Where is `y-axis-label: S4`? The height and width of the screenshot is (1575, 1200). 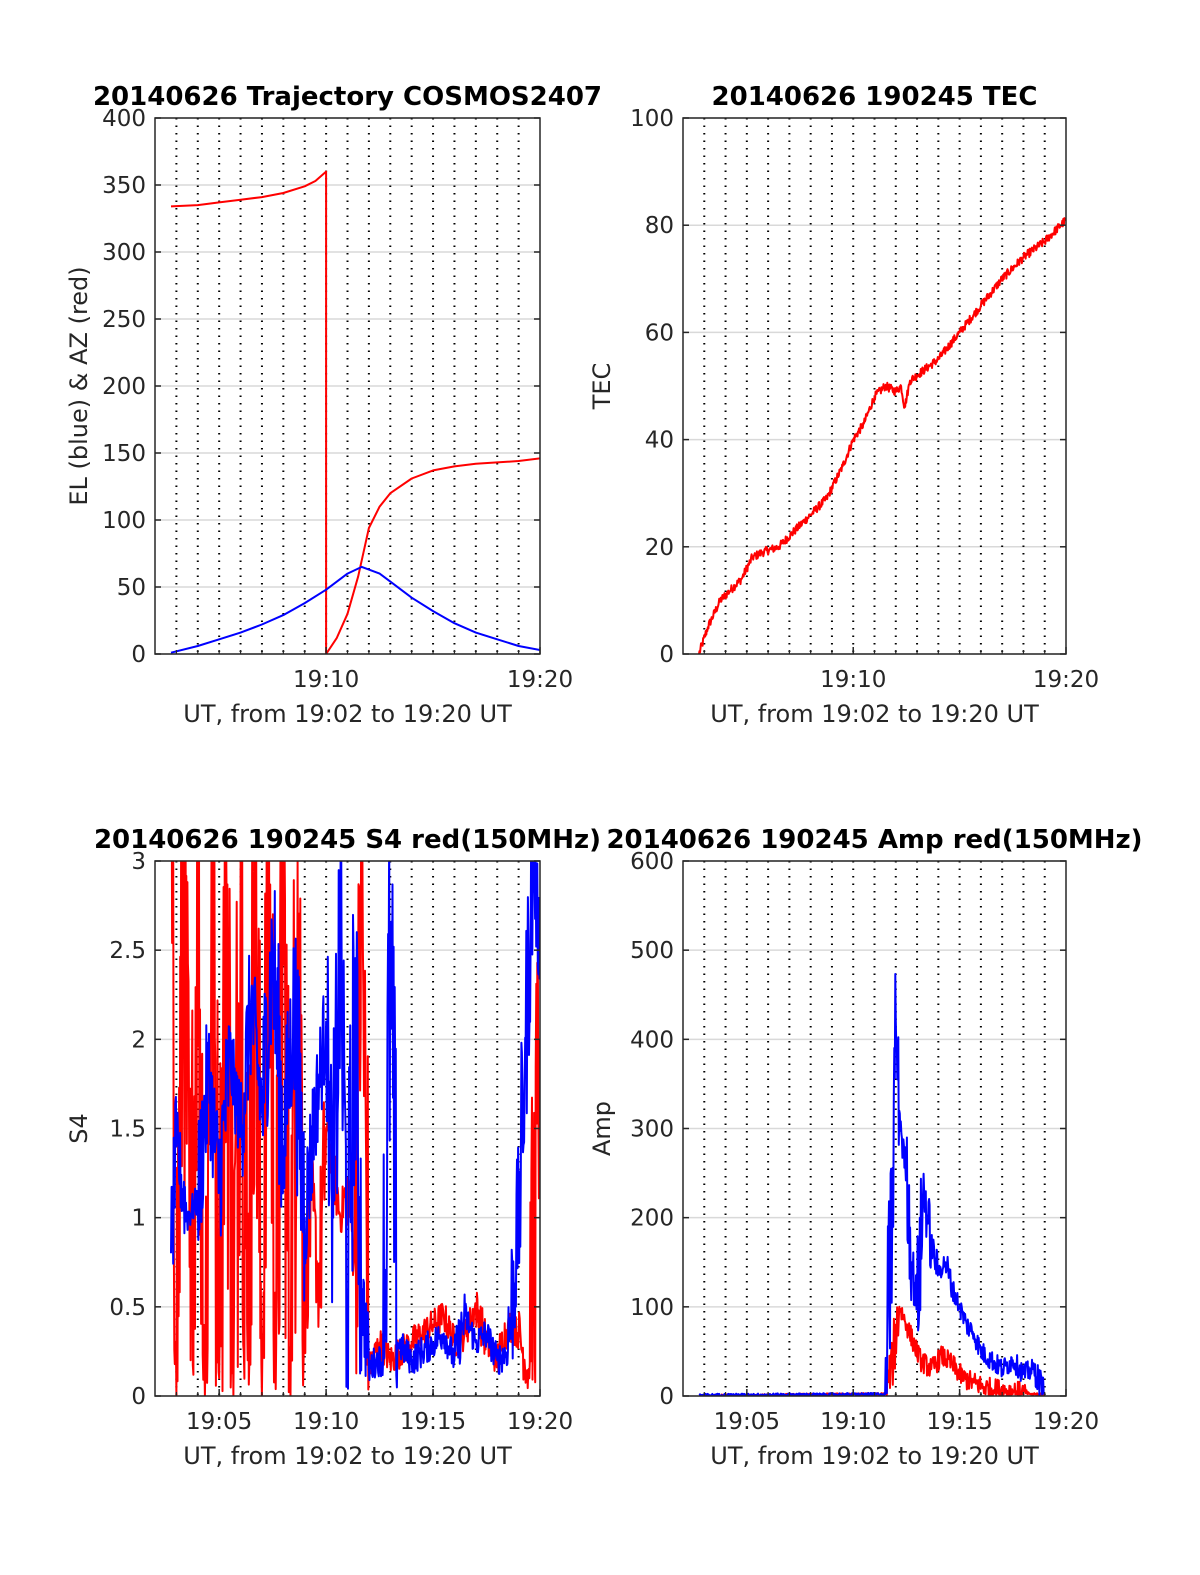
y-axis-label: S4 is located at coordinates (79, 1128).